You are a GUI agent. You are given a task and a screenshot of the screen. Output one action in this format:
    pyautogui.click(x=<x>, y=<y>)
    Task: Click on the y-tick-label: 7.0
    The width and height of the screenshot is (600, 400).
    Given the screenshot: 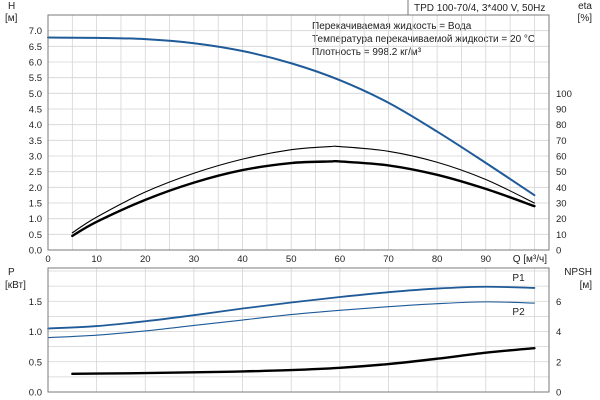 What is the action you would take?
    pyautogui.click(x=35, y=31)
    